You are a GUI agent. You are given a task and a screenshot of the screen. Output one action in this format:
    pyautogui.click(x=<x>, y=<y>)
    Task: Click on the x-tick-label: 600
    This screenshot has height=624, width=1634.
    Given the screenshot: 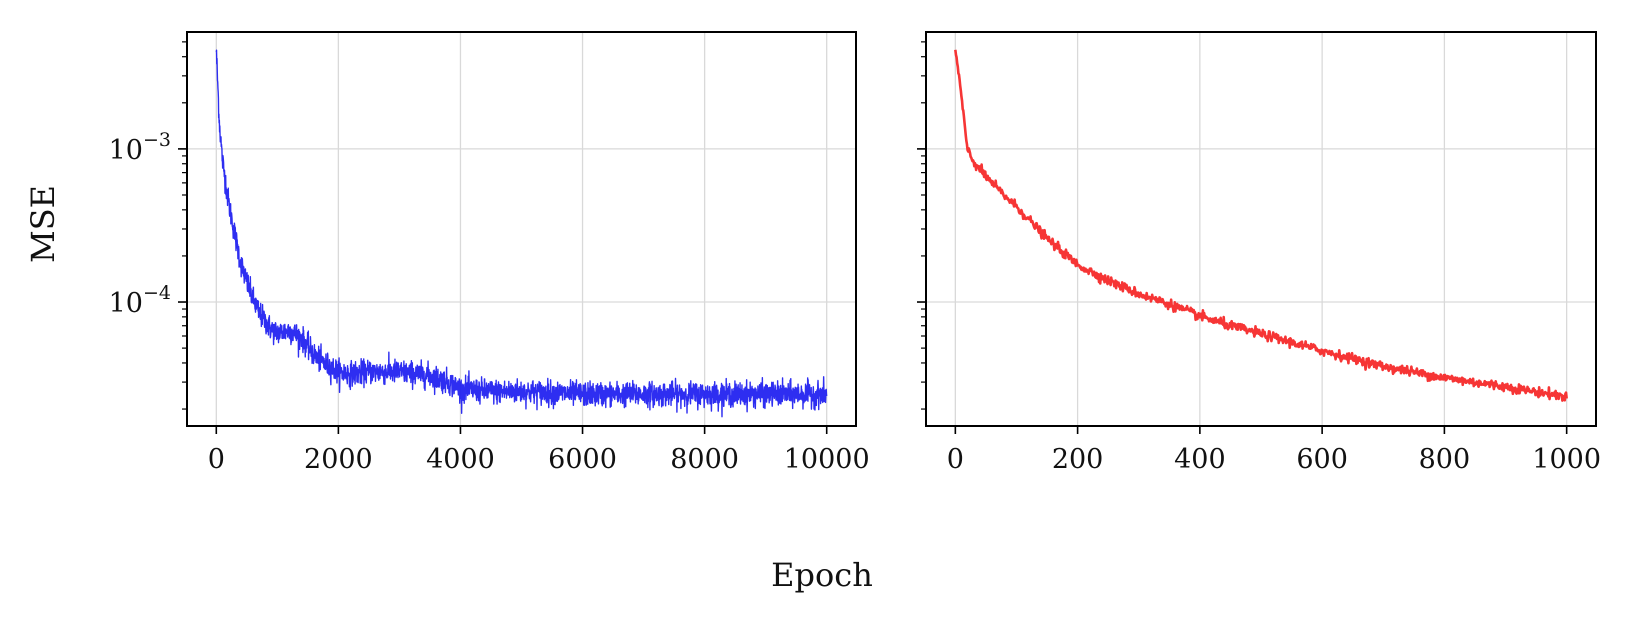 What is the action you would take?
    pyautogui.click(x=1322, y=459)
    